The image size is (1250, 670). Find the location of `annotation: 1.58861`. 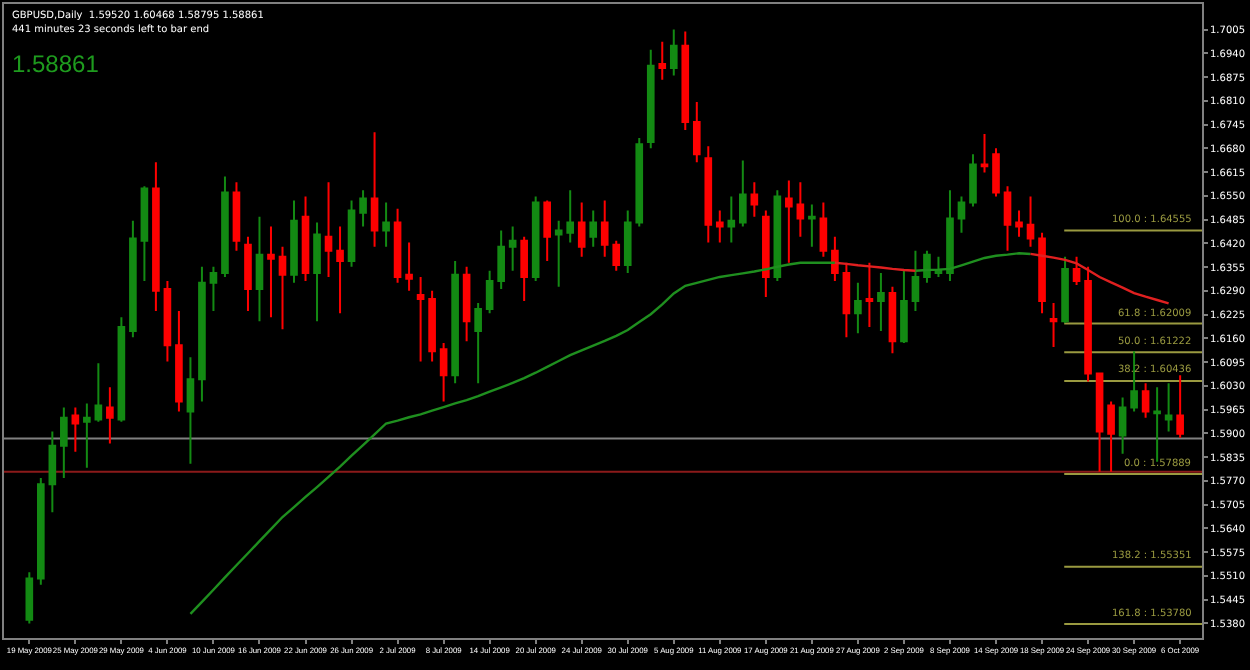

annotation: 1.58861 is located at coordinates (56, 64).